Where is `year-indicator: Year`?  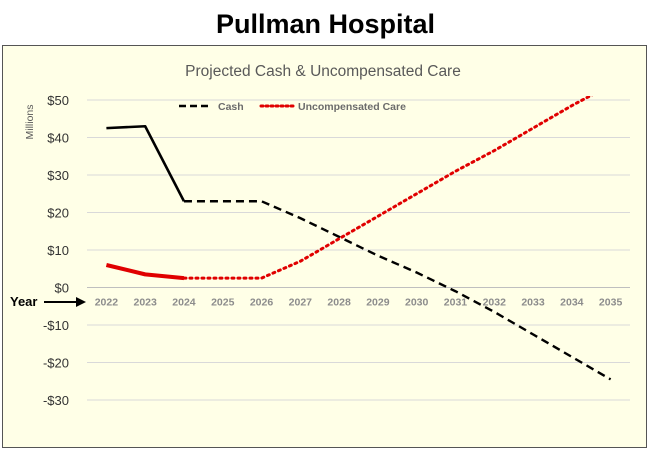
year-indicator: Year is located at coordinates (48, 301).